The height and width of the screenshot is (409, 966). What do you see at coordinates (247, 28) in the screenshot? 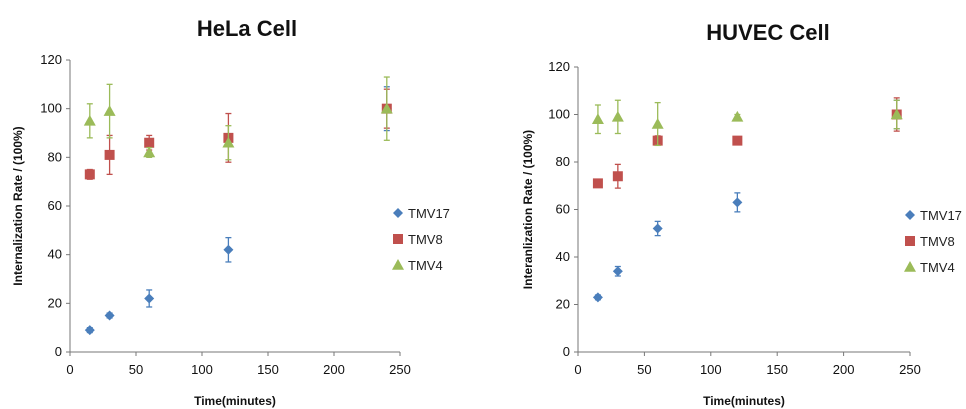
I see `chart-title: HeLa Cell` at bounding box center [247, 28].